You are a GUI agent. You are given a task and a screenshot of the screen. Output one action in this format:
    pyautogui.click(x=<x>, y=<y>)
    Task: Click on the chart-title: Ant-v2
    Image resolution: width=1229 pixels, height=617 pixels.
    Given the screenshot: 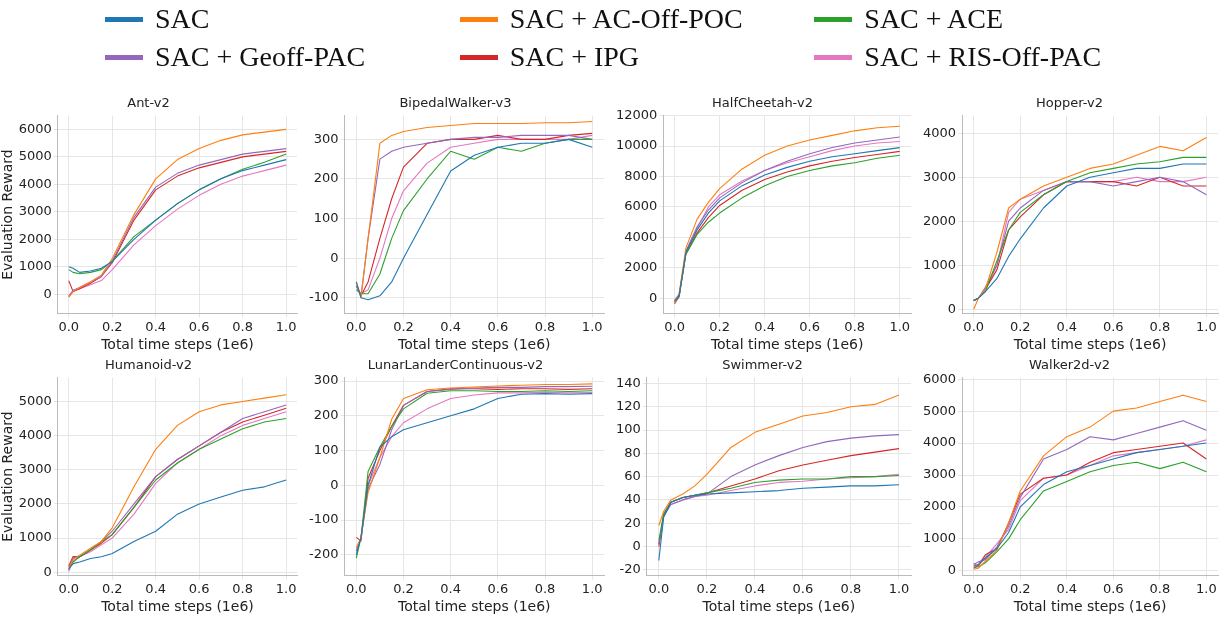 What is the action you would take?
    pyautogui.click(x=148, y=103)
    